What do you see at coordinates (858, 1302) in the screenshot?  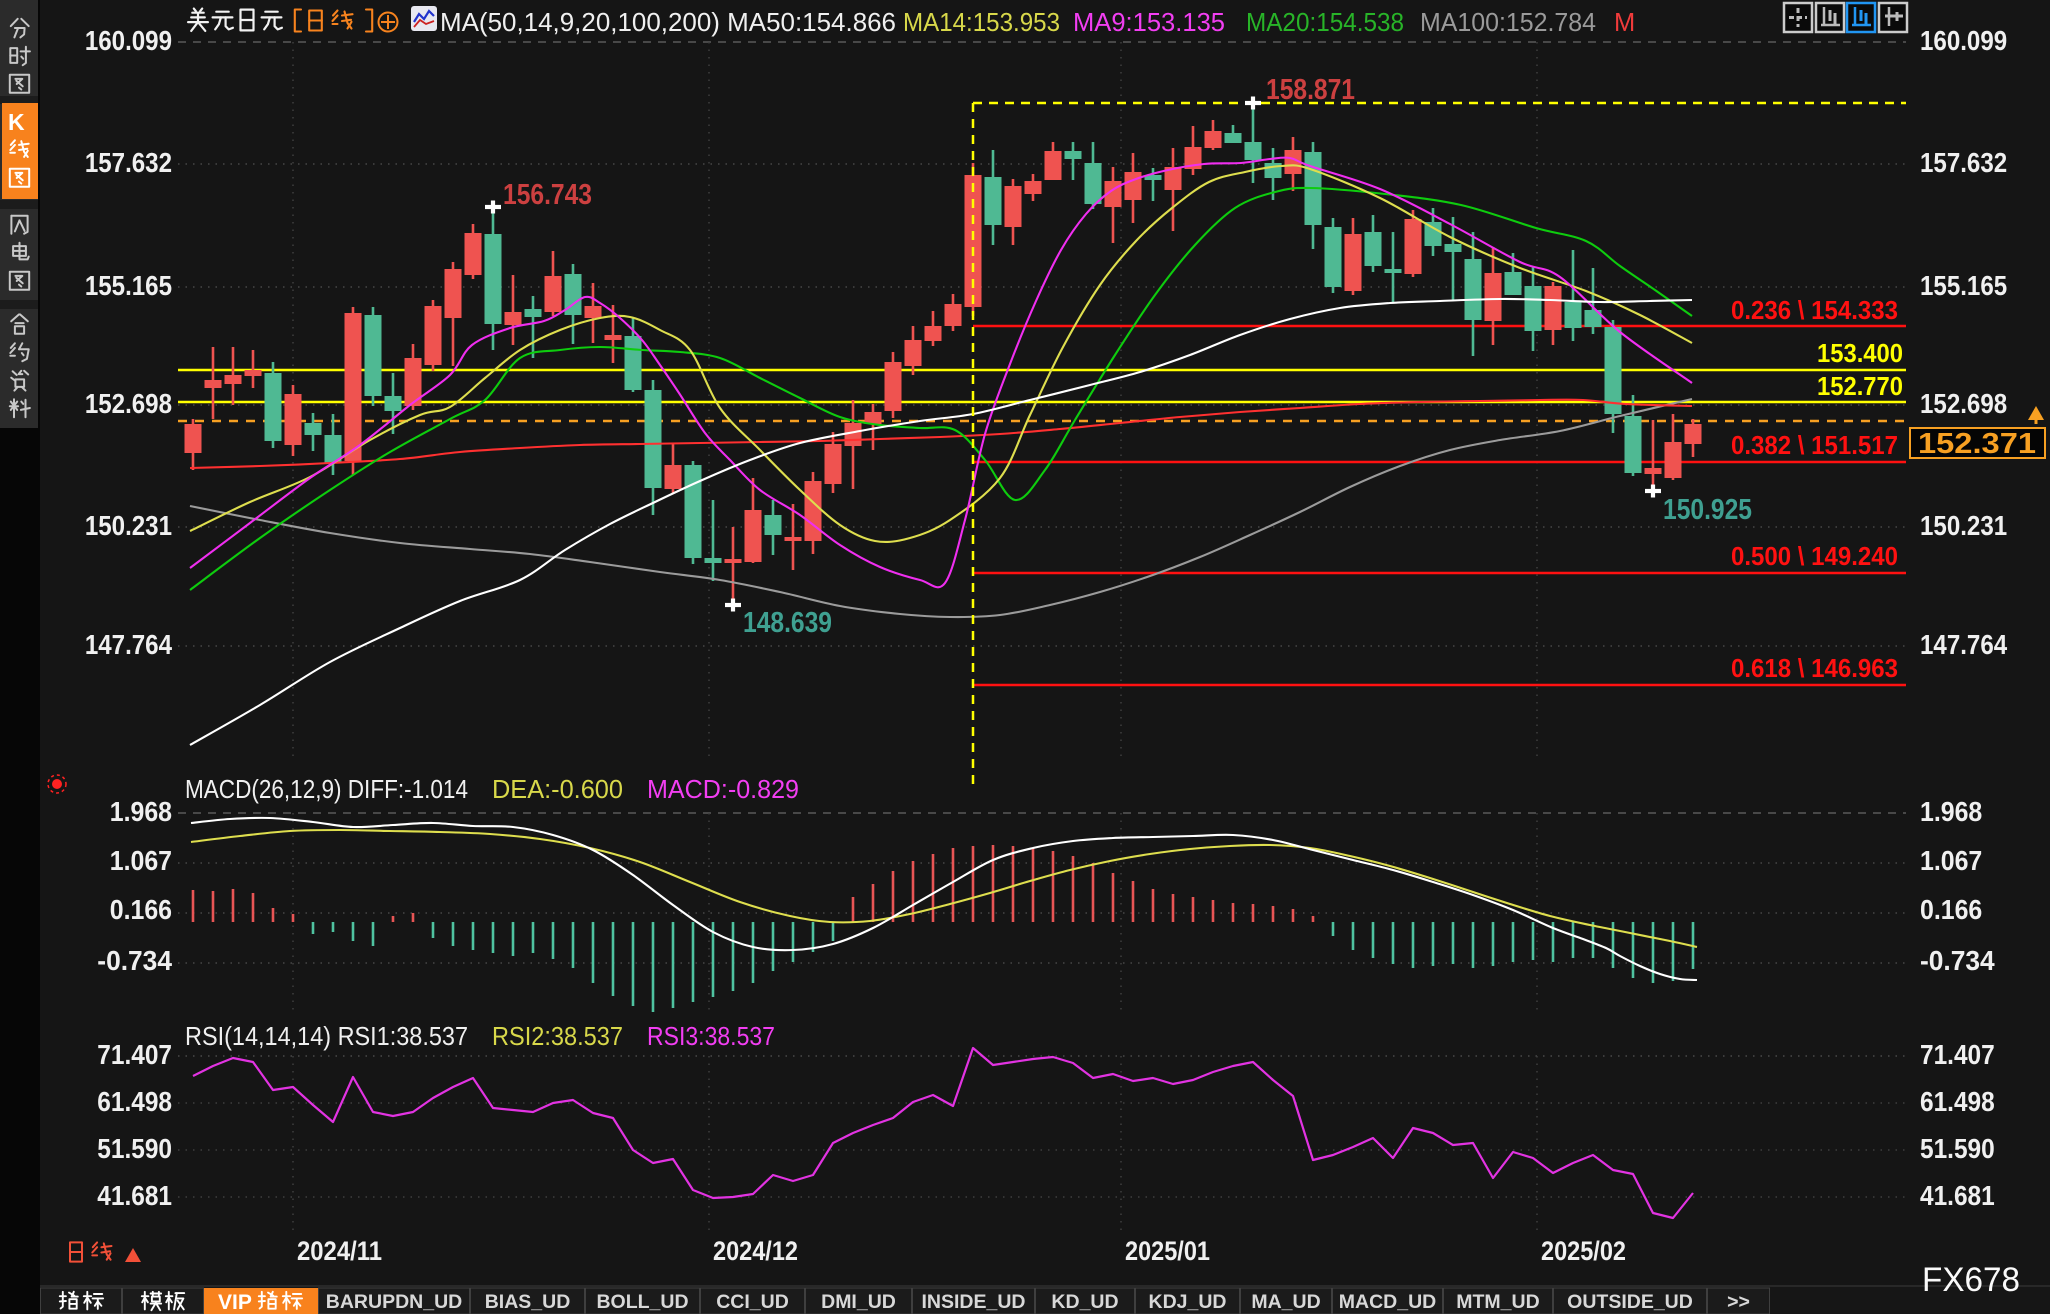 I see `svg-text: DMI_UD` at bounding box center [858, 1302].